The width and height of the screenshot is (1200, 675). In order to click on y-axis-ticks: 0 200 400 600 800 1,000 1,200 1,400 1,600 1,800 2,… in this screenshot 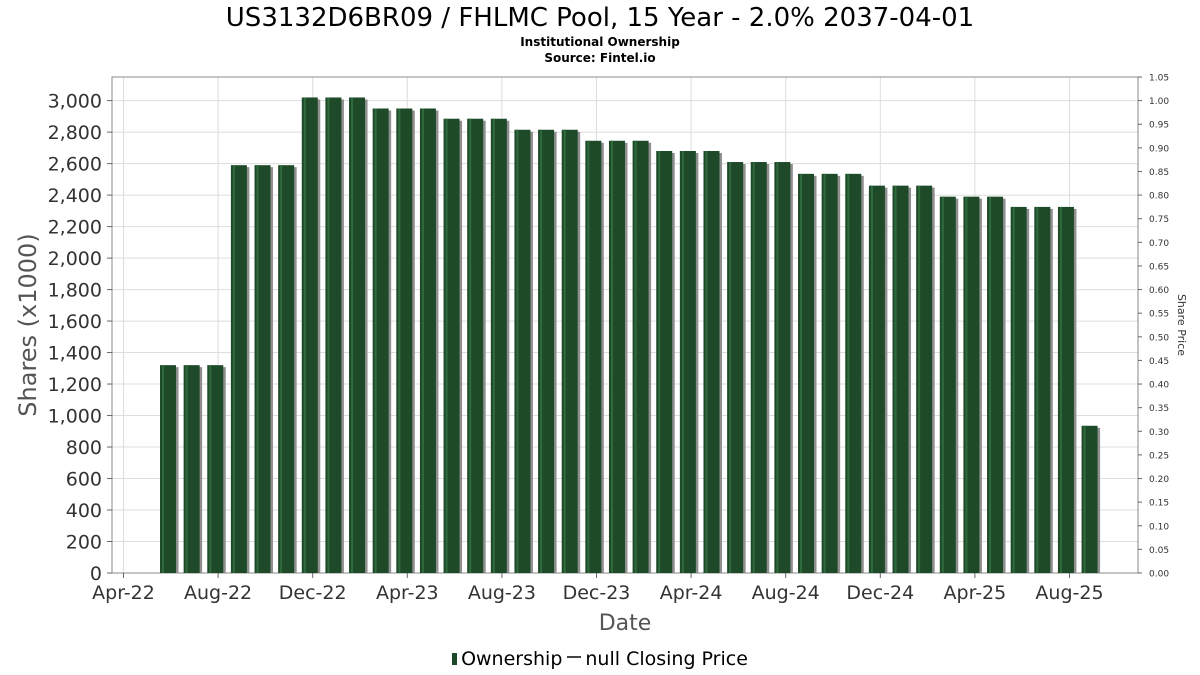, I will do `click(80, 338)`.